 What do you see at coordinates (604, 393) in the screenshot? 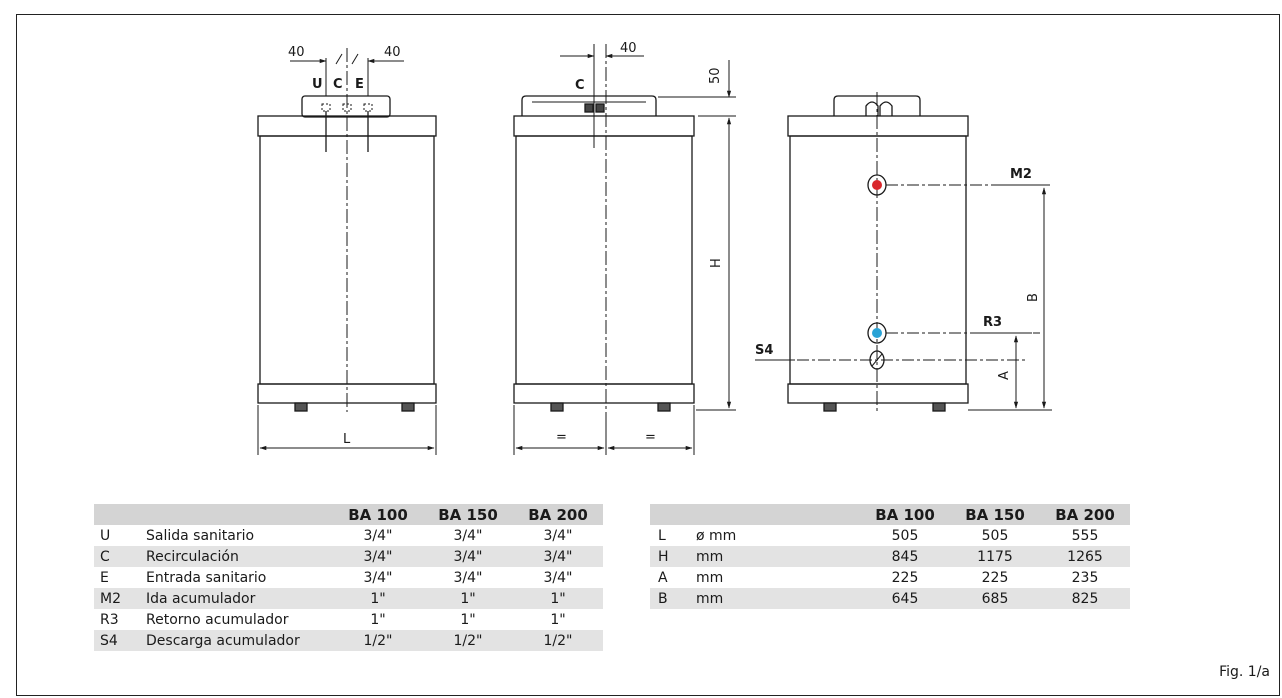
I see `side-bottom-band` at bounding box center [604, 393].